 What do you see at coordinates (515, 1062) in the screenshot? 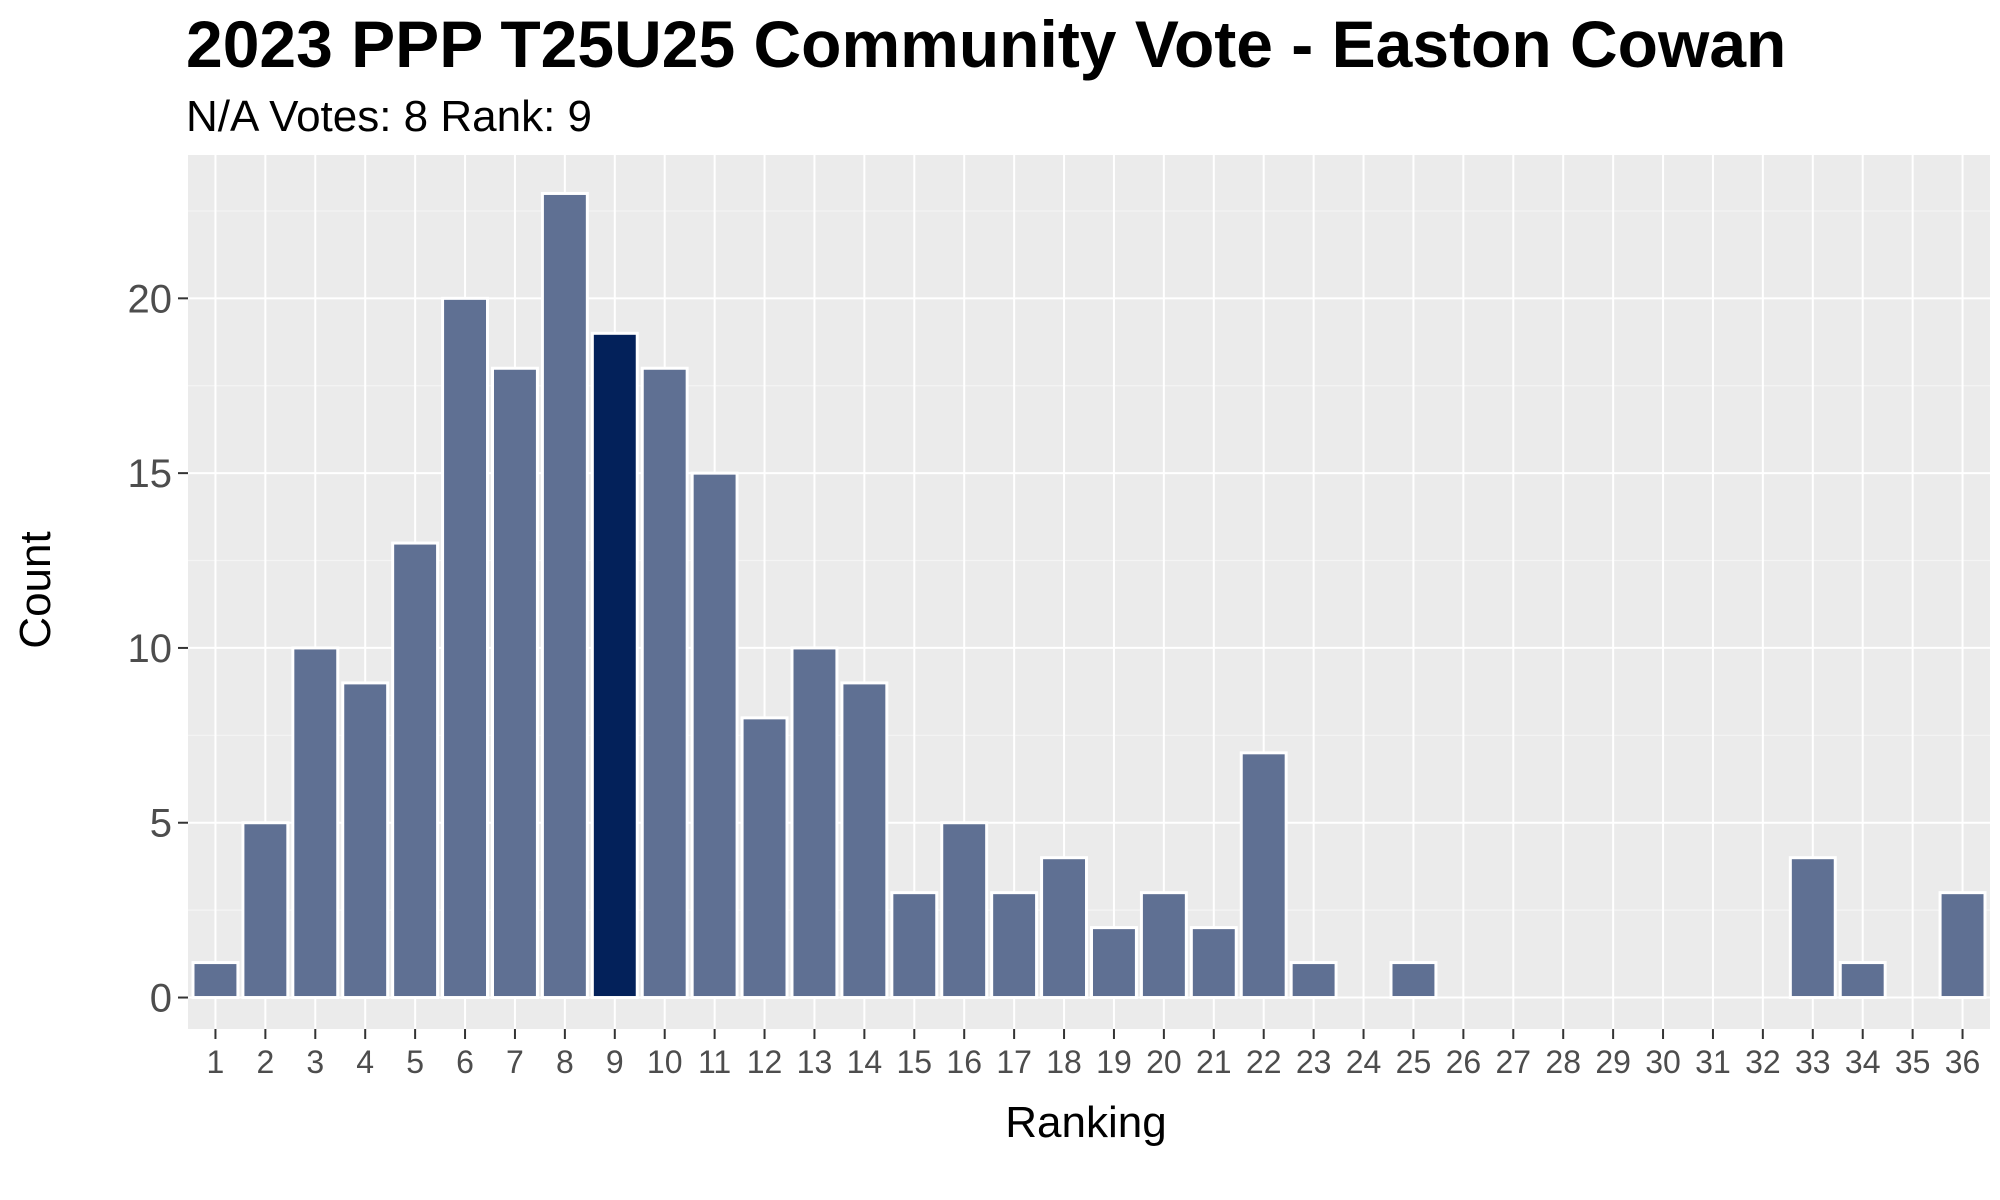
I see `x-tick-label: 7` at bounding box center [515, 1062].